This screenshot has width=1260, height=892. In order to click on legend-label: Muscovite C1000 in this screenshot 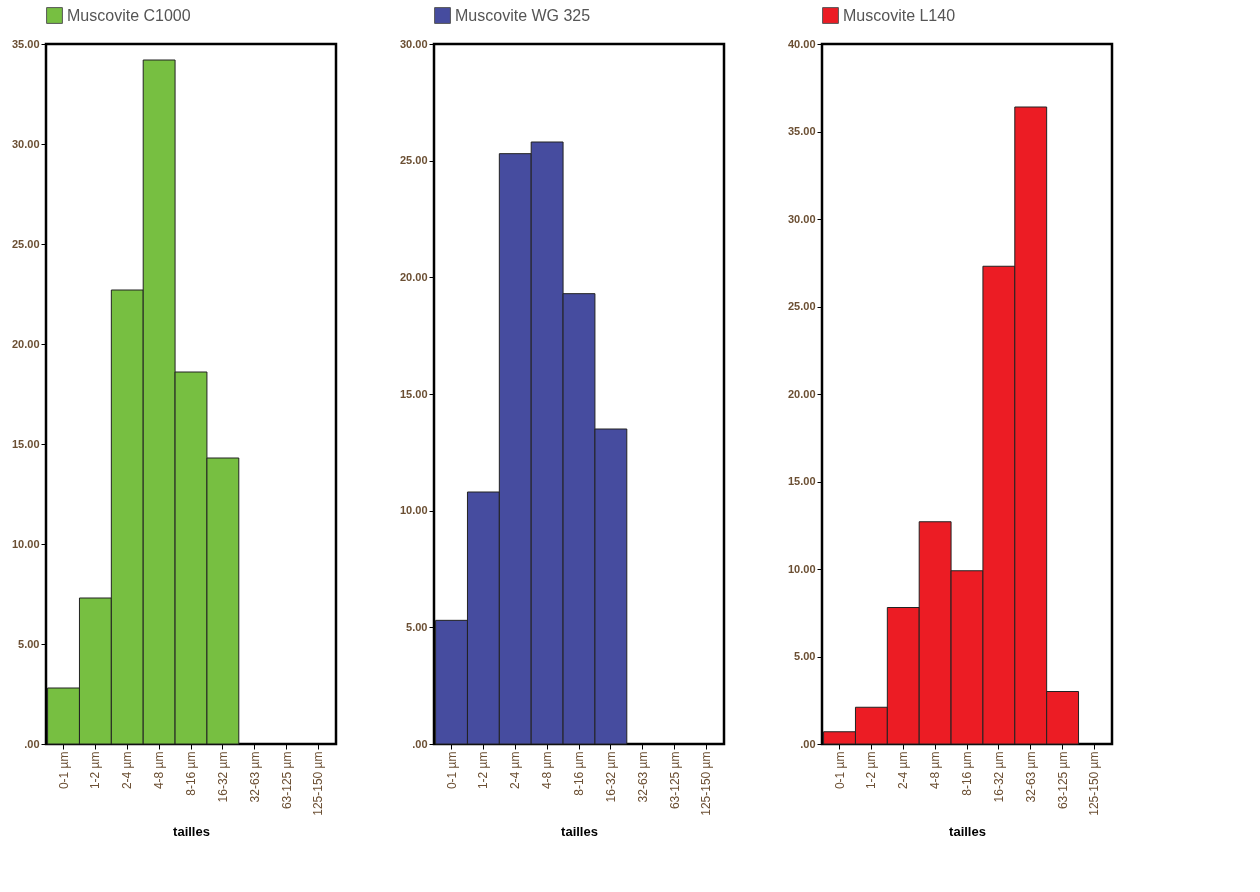, I will do `click(129, 15)`.